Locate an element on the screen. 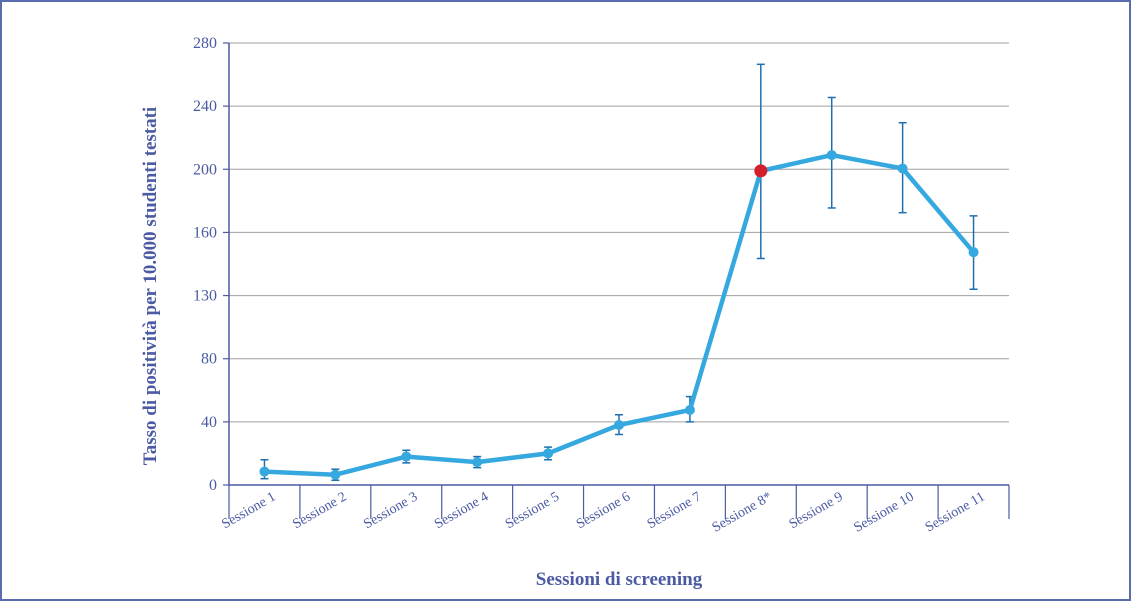 The width and height of the screenshot is (1131, 601). y-tick-label: 160 is located at coordinates (205, 232).